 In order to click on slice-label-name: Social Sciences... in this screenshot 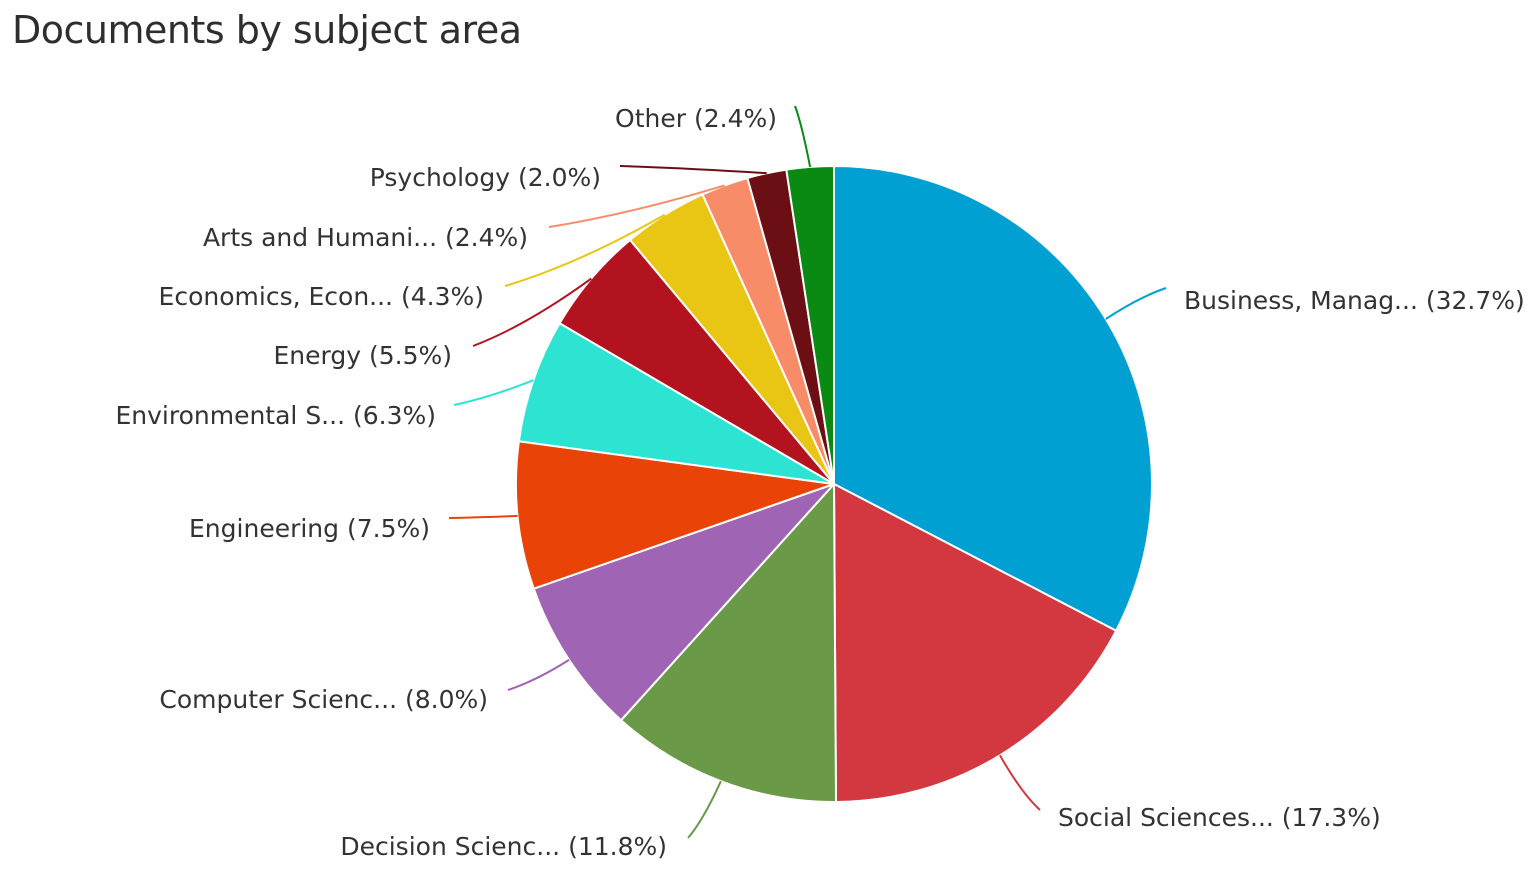, I will do `click(1170, 817)`.